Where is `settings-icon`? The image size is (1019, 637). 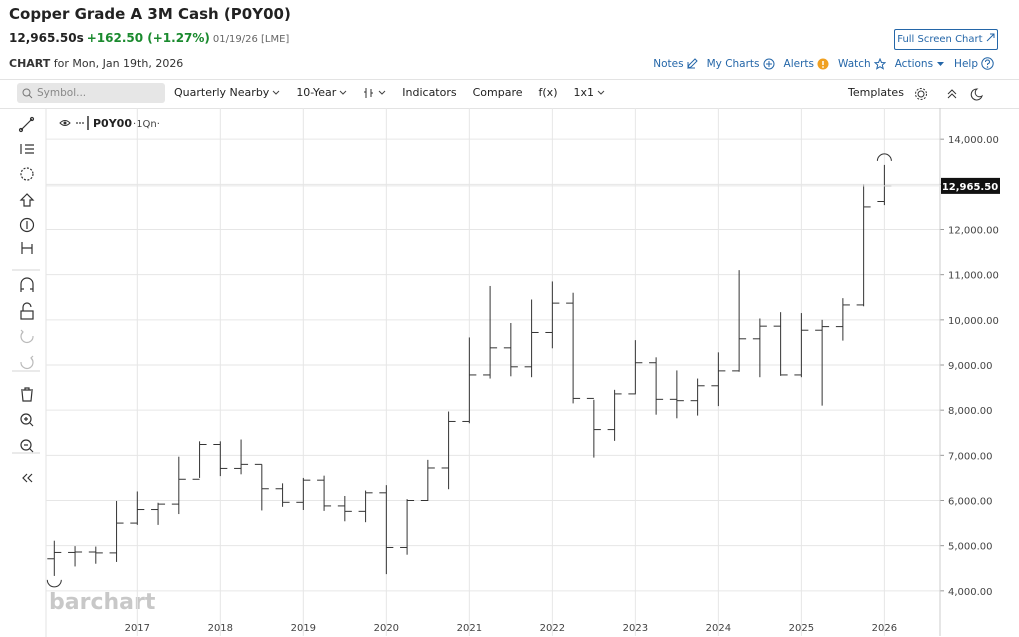
settings-icon is located at coordinates (921, 94).